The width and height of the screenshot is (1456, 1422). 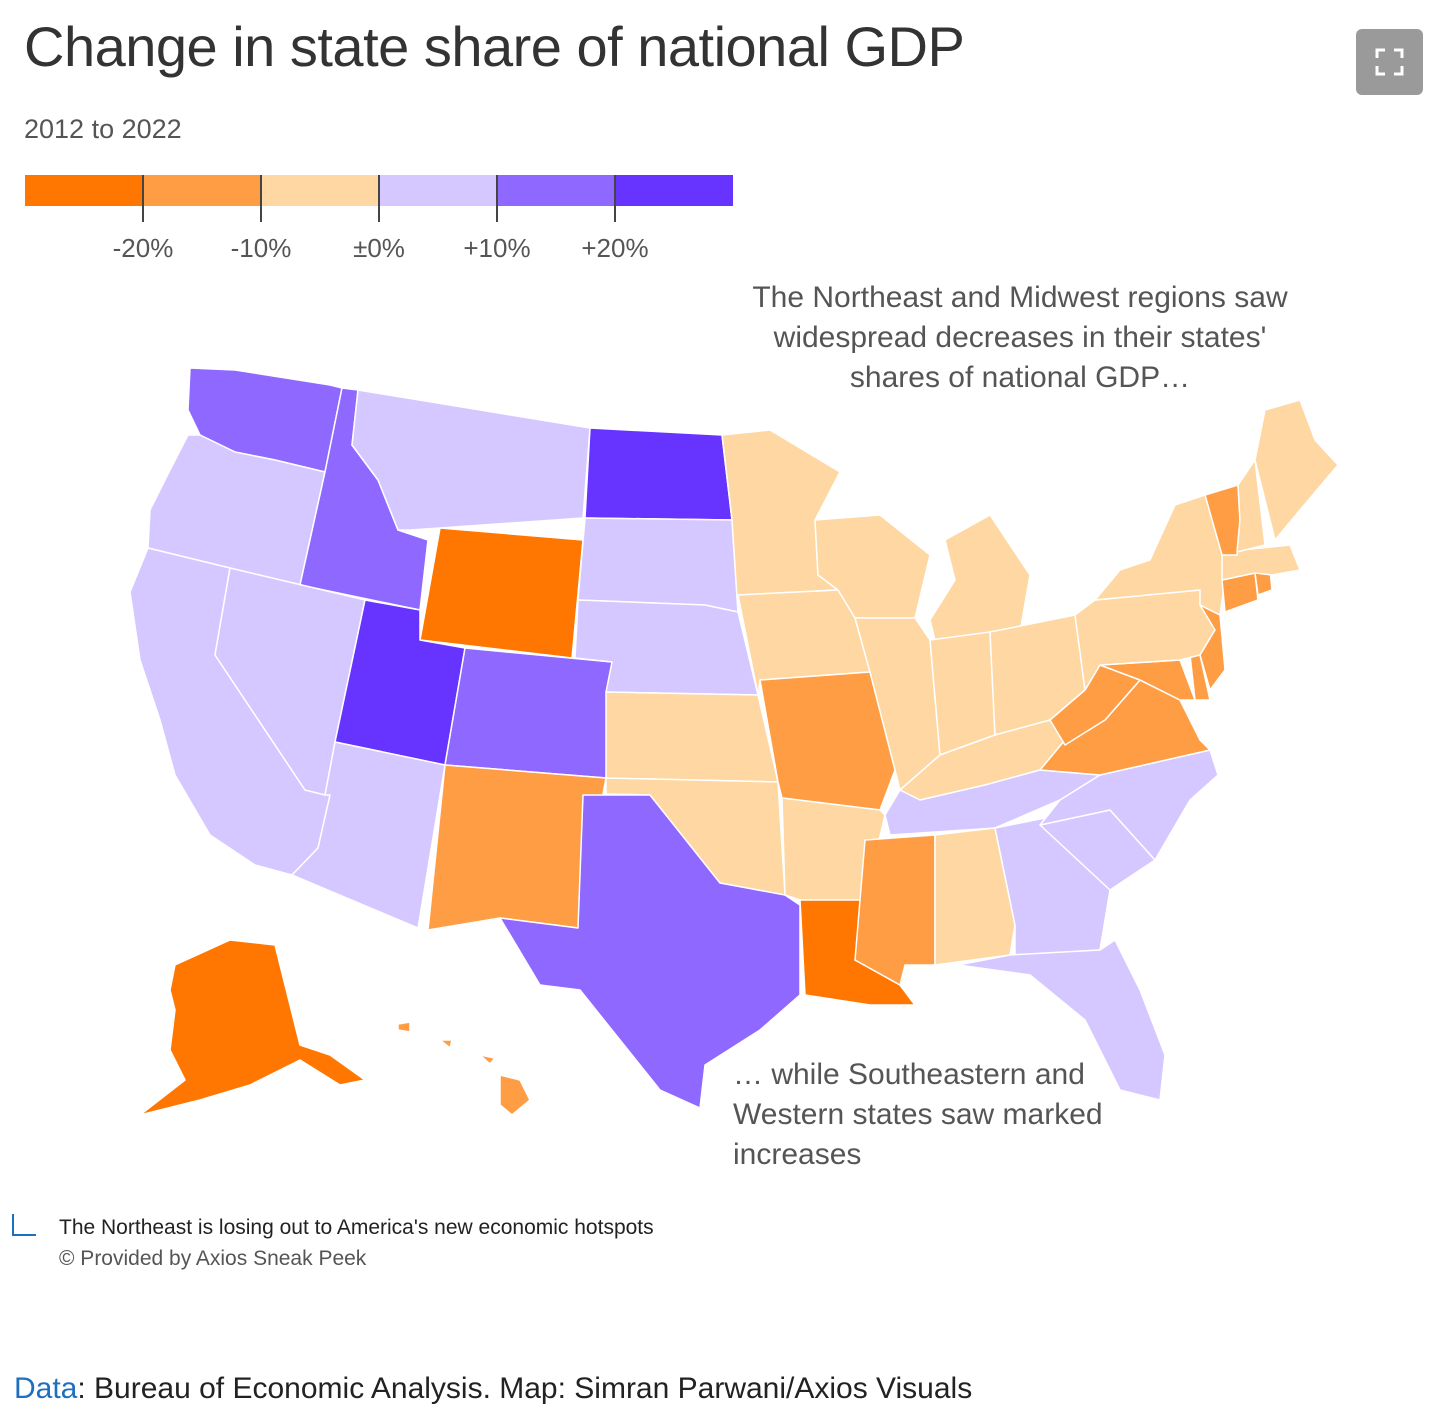 I want to click on chart-subtitle: 2012 to 2022, so click(x=103, y=129).